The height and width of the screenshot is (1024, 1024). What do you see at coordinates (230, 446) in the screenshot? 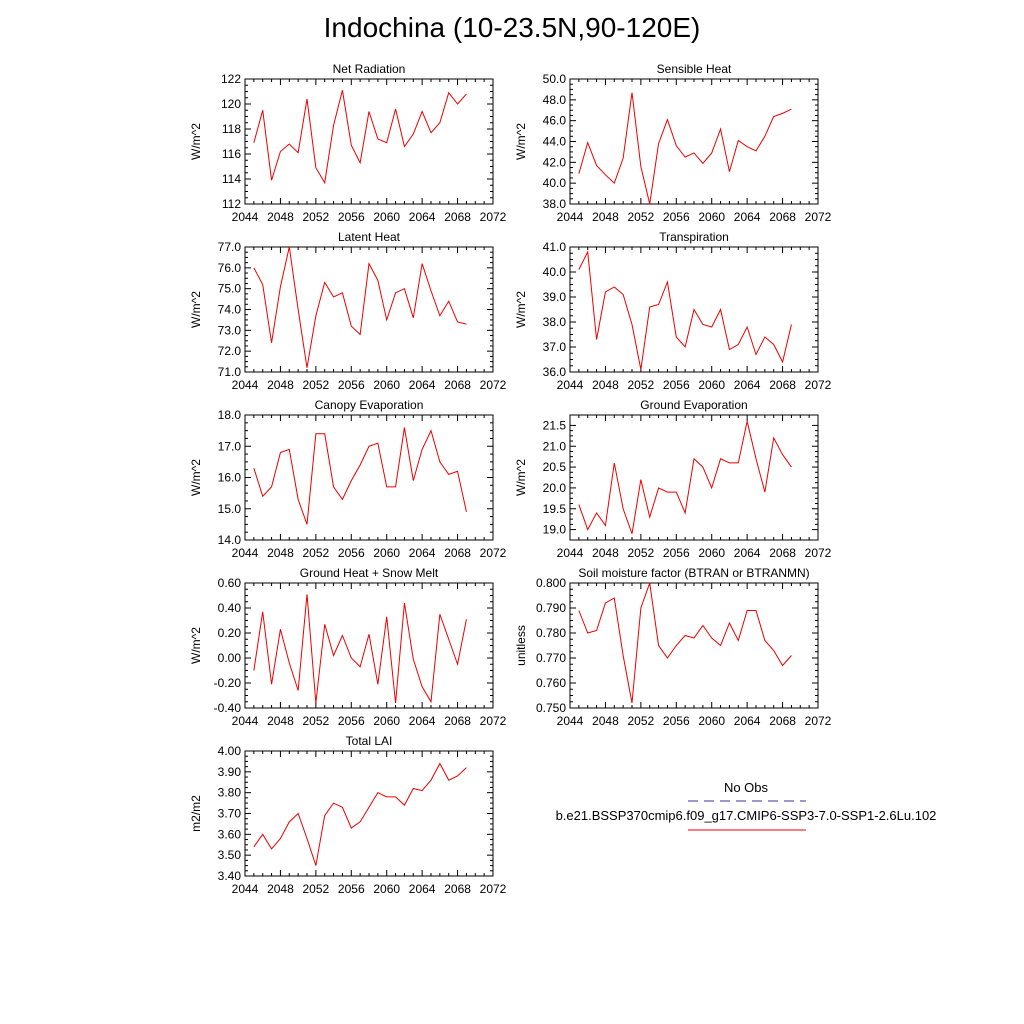
I see `y-tick-label: 17.0` at bounding box center [230, 446].